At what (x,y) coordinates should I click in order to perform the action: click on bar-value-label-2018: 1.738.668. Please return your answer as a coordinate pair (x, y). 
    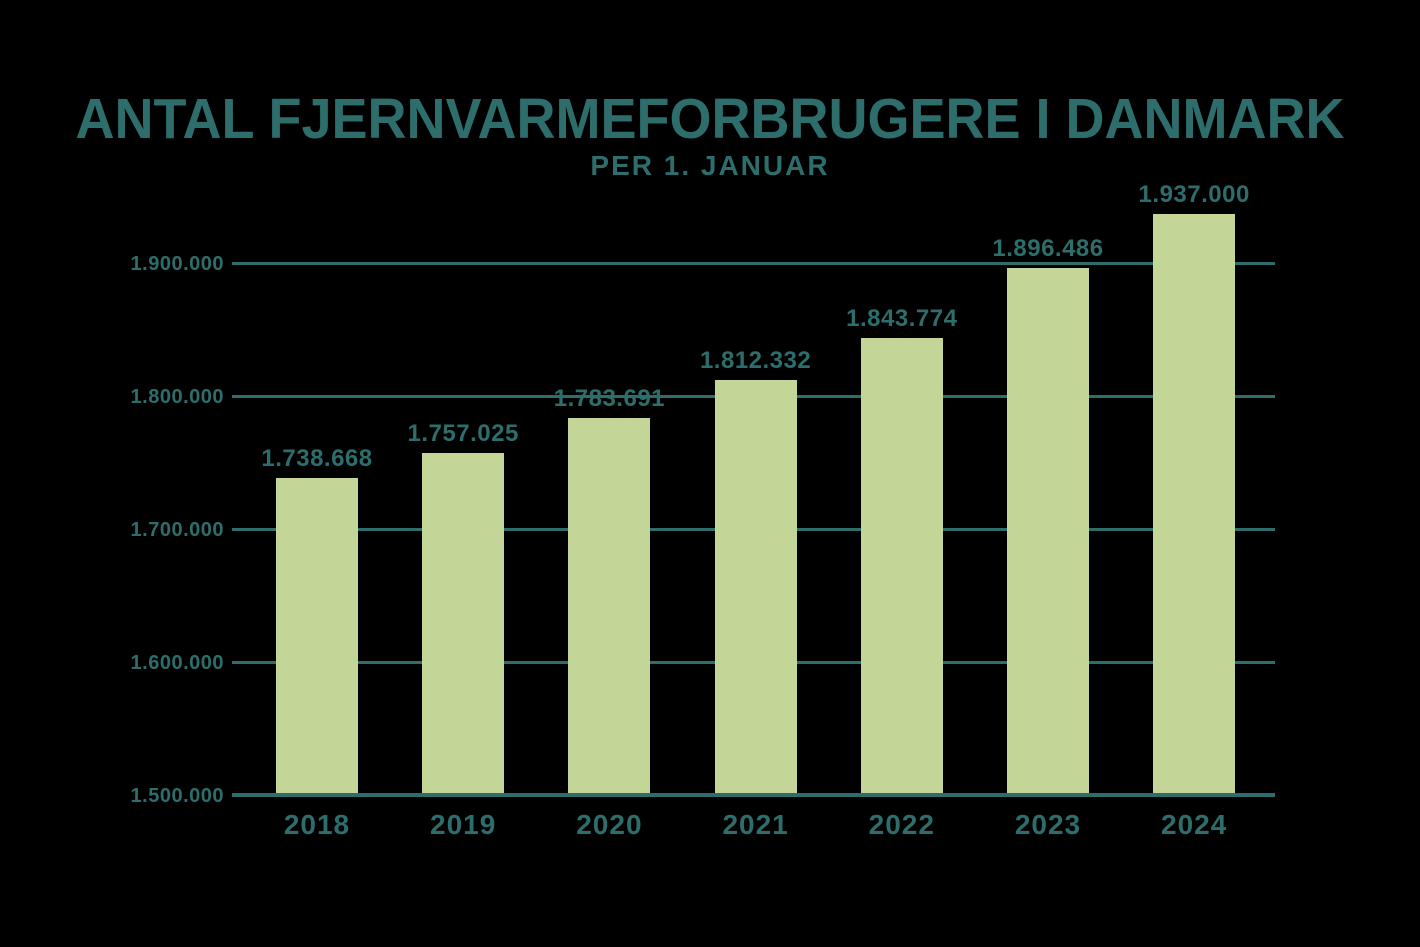
    Looking at the image, I should click on (317, 458).